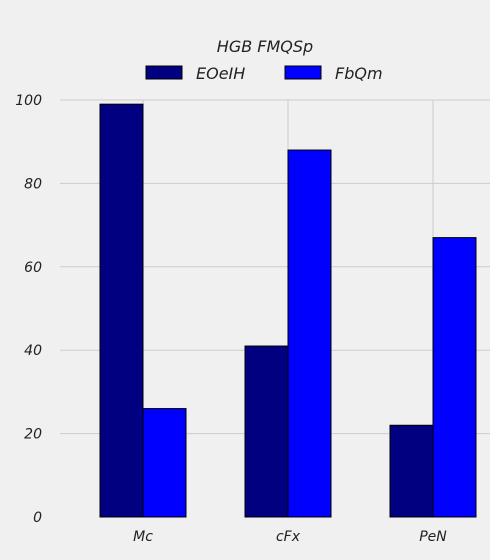 This screenshot has height=560, width=490. What do you see at coordinates (454, 377) in the screenshot?
I see `bar-FbQm-PeN` at bounding box center [454, 377].